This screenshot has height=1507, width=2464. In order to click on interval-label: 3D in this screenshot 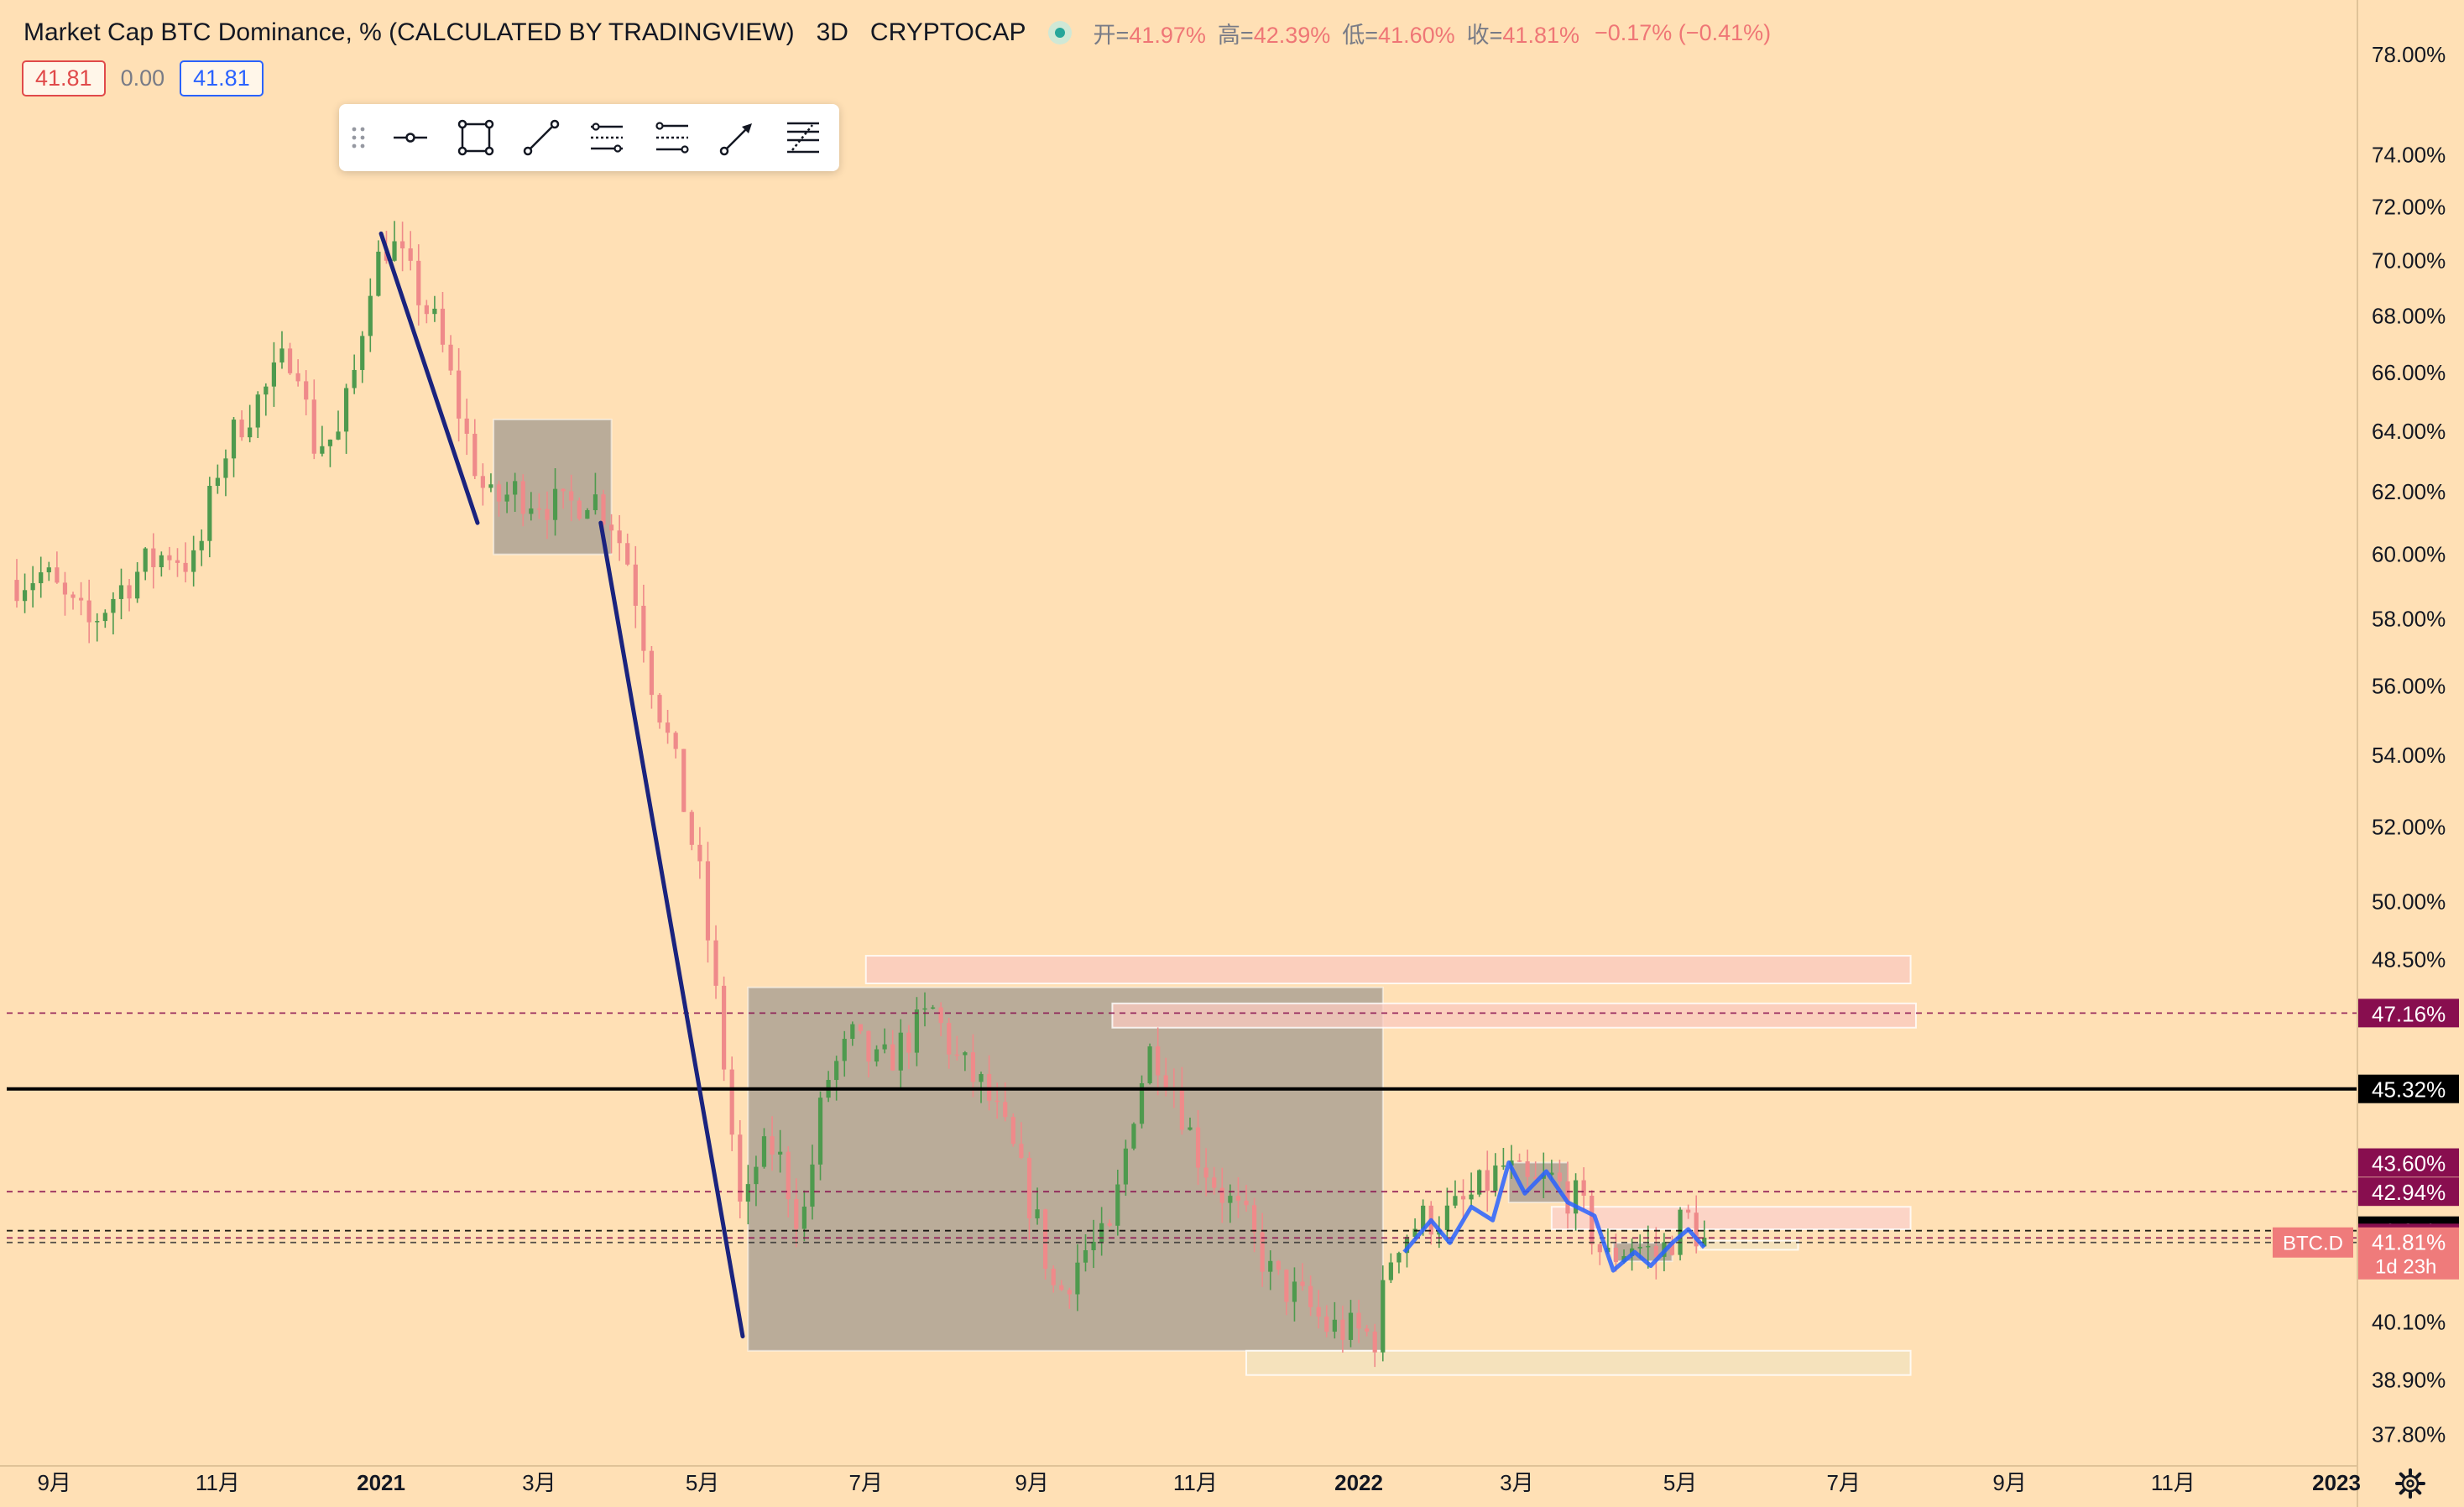, I will do `click(832, 32)`.